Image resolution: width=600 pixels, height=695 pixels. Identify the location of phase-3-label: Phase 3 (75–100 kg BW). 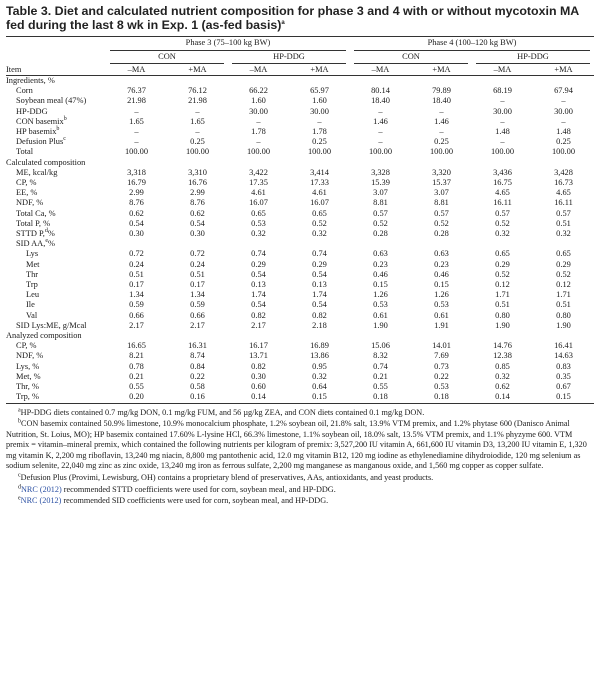
(228, 43).